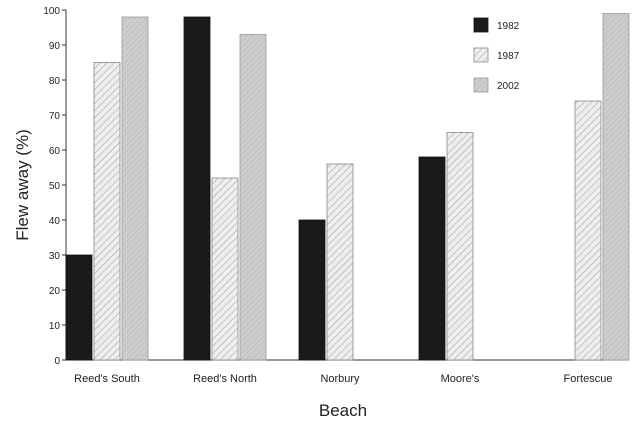  What do you see at coordinates (496, 55) in the screenshot?
I see `legend: 1982 1987 2002` at bounding box center [496, 55].